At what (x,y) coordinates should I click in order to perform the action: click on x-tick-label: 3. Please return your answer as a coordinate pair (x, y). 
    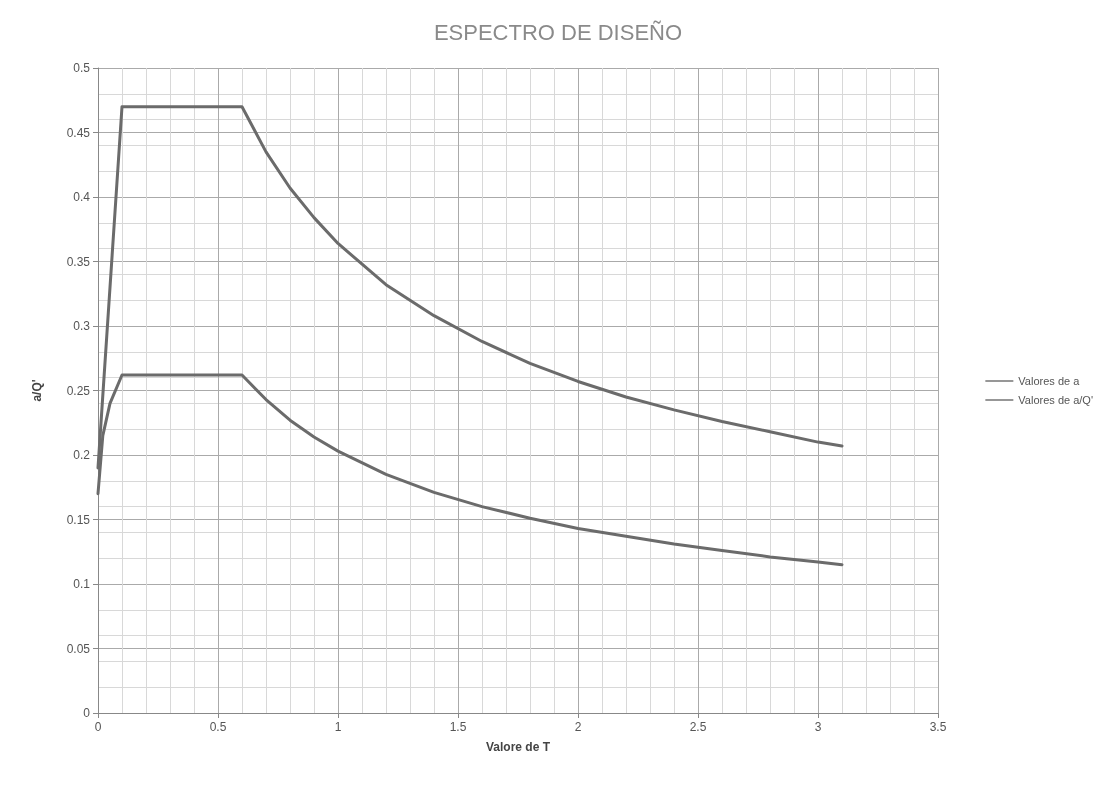
    Looking at the image, I should click on (818, 727).